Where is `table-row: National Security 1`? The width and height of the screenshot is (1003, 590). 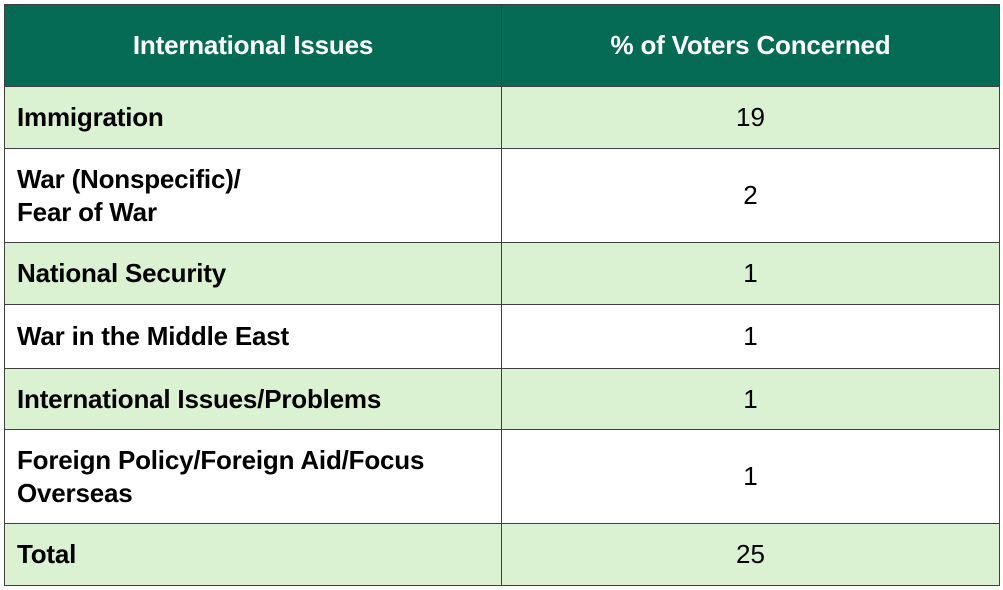 table-row: National Security 1 is located at coordinates (502, 273).